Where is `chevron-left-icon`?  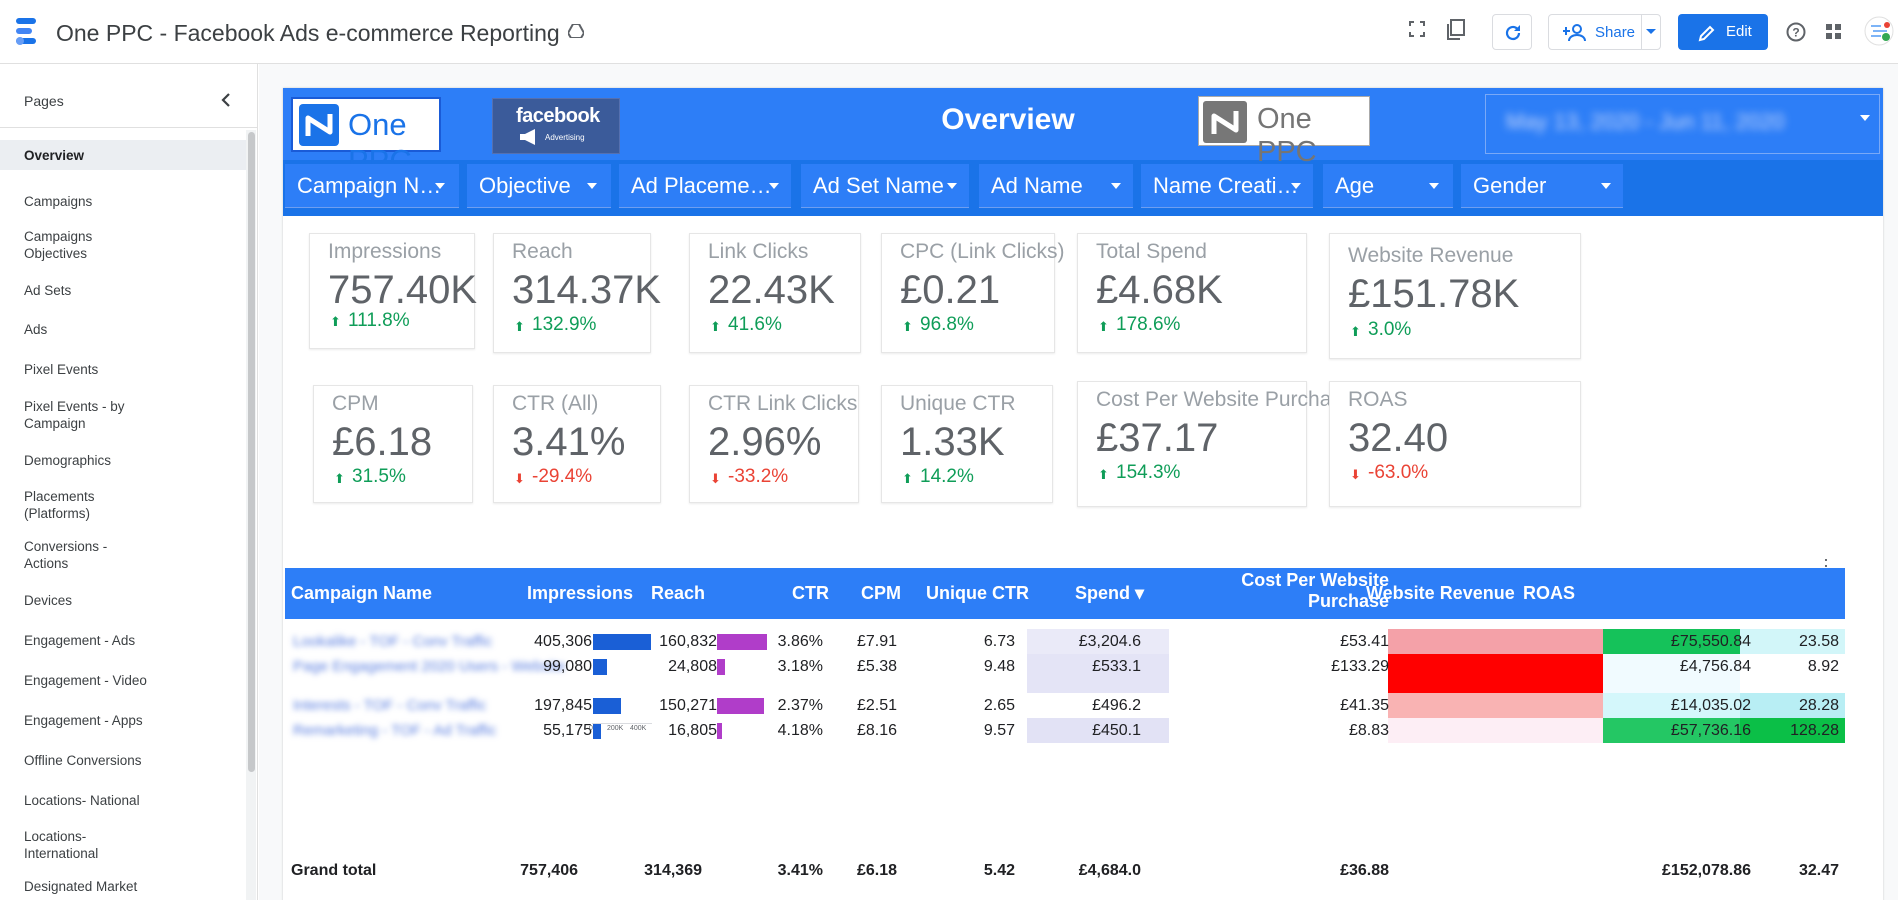 chevron-left-icon is located at coordinates (226, 100).